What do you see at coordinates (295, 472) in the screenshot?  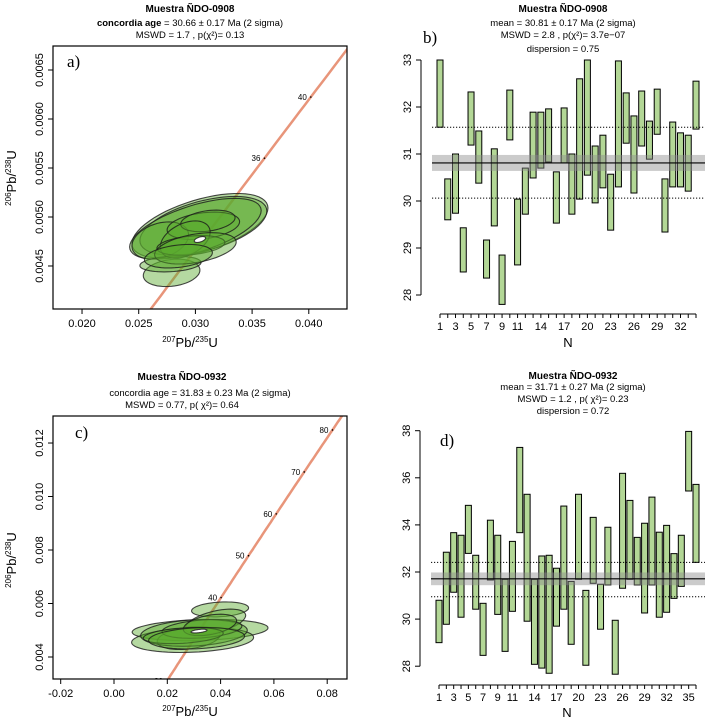 I see `concordia-age-label: 70` at bounding box center [295, 472].